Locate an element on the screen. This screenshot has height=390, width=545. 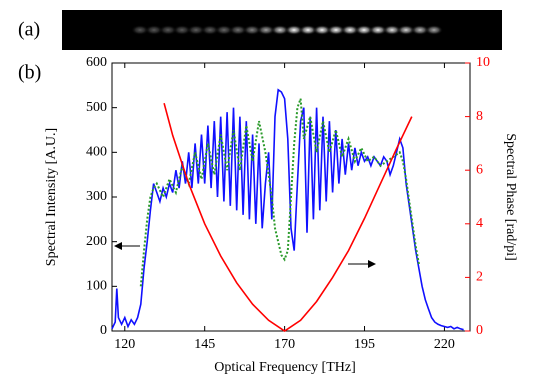
y2-tick-label: 6 is located at coordinates (479, 169).